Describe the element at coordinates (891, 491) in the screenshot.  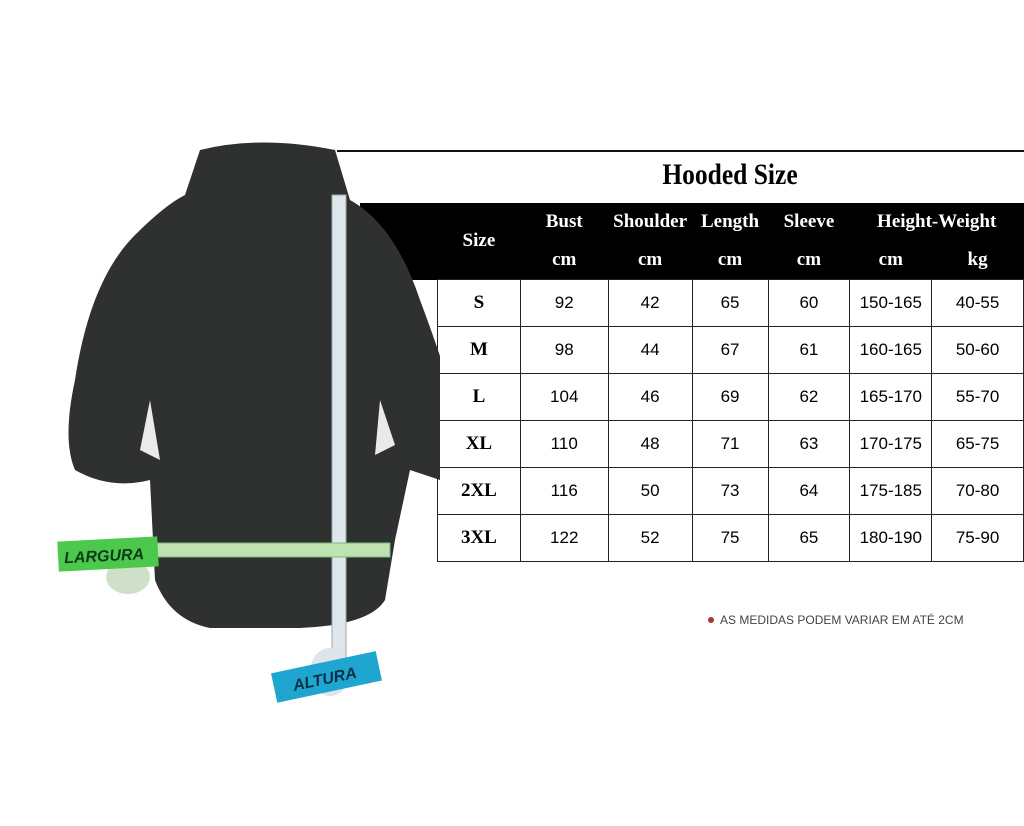
I see `value-cell: 175-185` at that location.